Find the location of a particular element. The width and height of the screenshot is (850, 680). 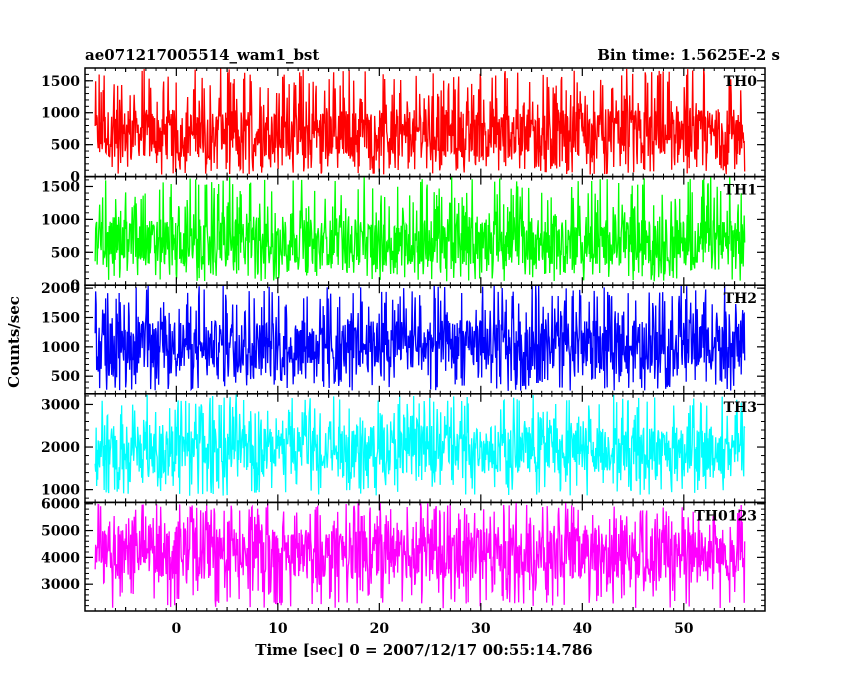

panel-th0123: 3000 4000 5000 6000 TH0123 is located at coordinates (403, 554).